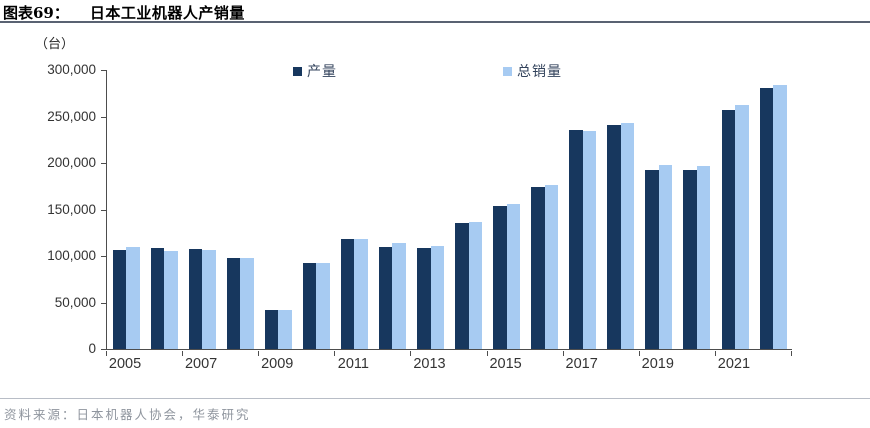 Image resolution: width=870 pixels, height=428 pixels. What do you see at coordinates (507, 71) in the screenshot?
I see `total-sales-legend-swatch` at bounding box center [507, 71].